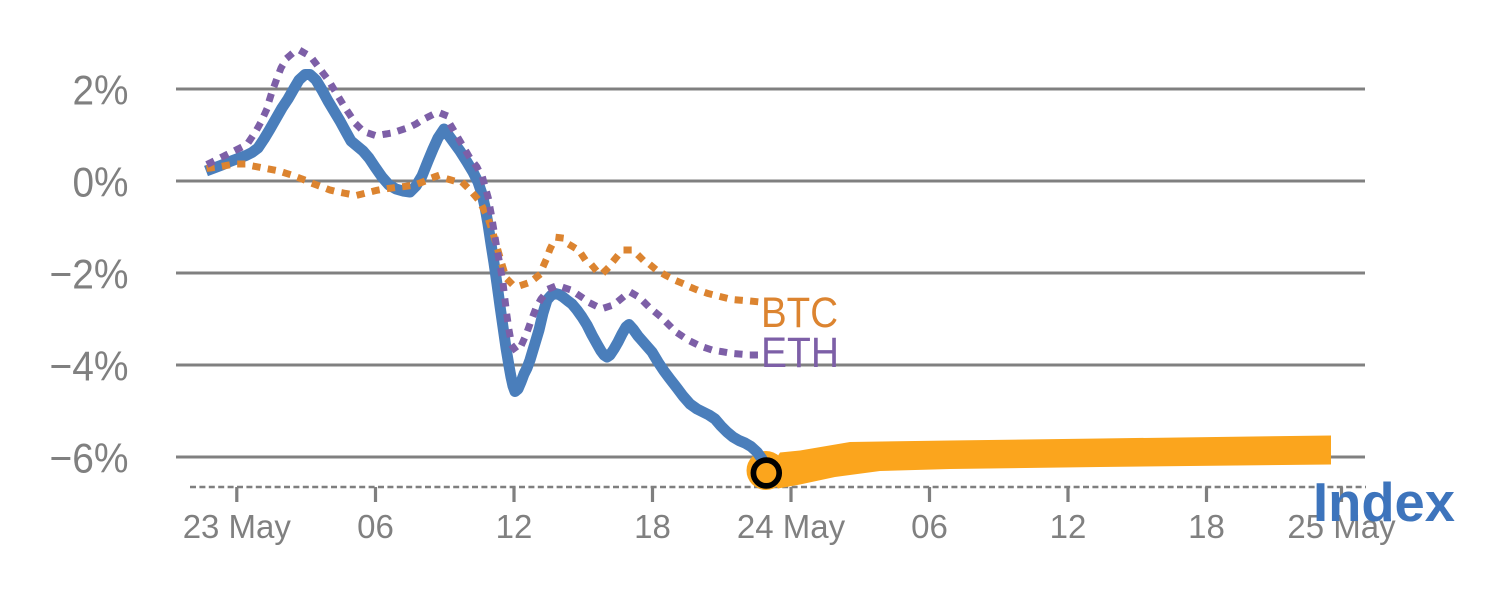 The height and width of the screenshot is (605, 1500). I want to click on svg-text: 0%, so click(101, 182).